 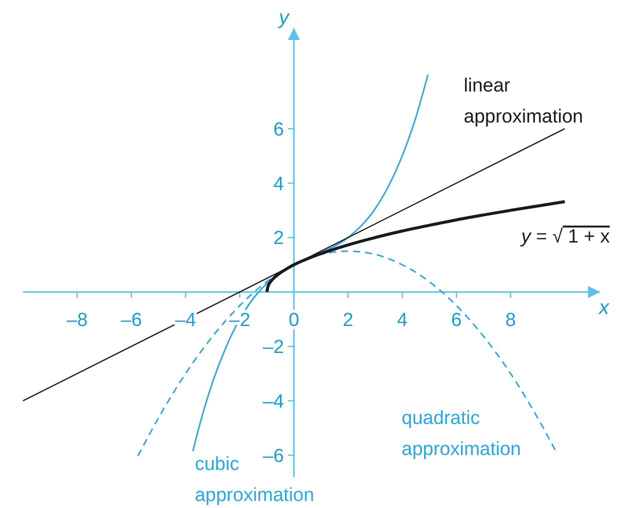 I want to click on y-tick-label: –6, so click(x=273, y=456).